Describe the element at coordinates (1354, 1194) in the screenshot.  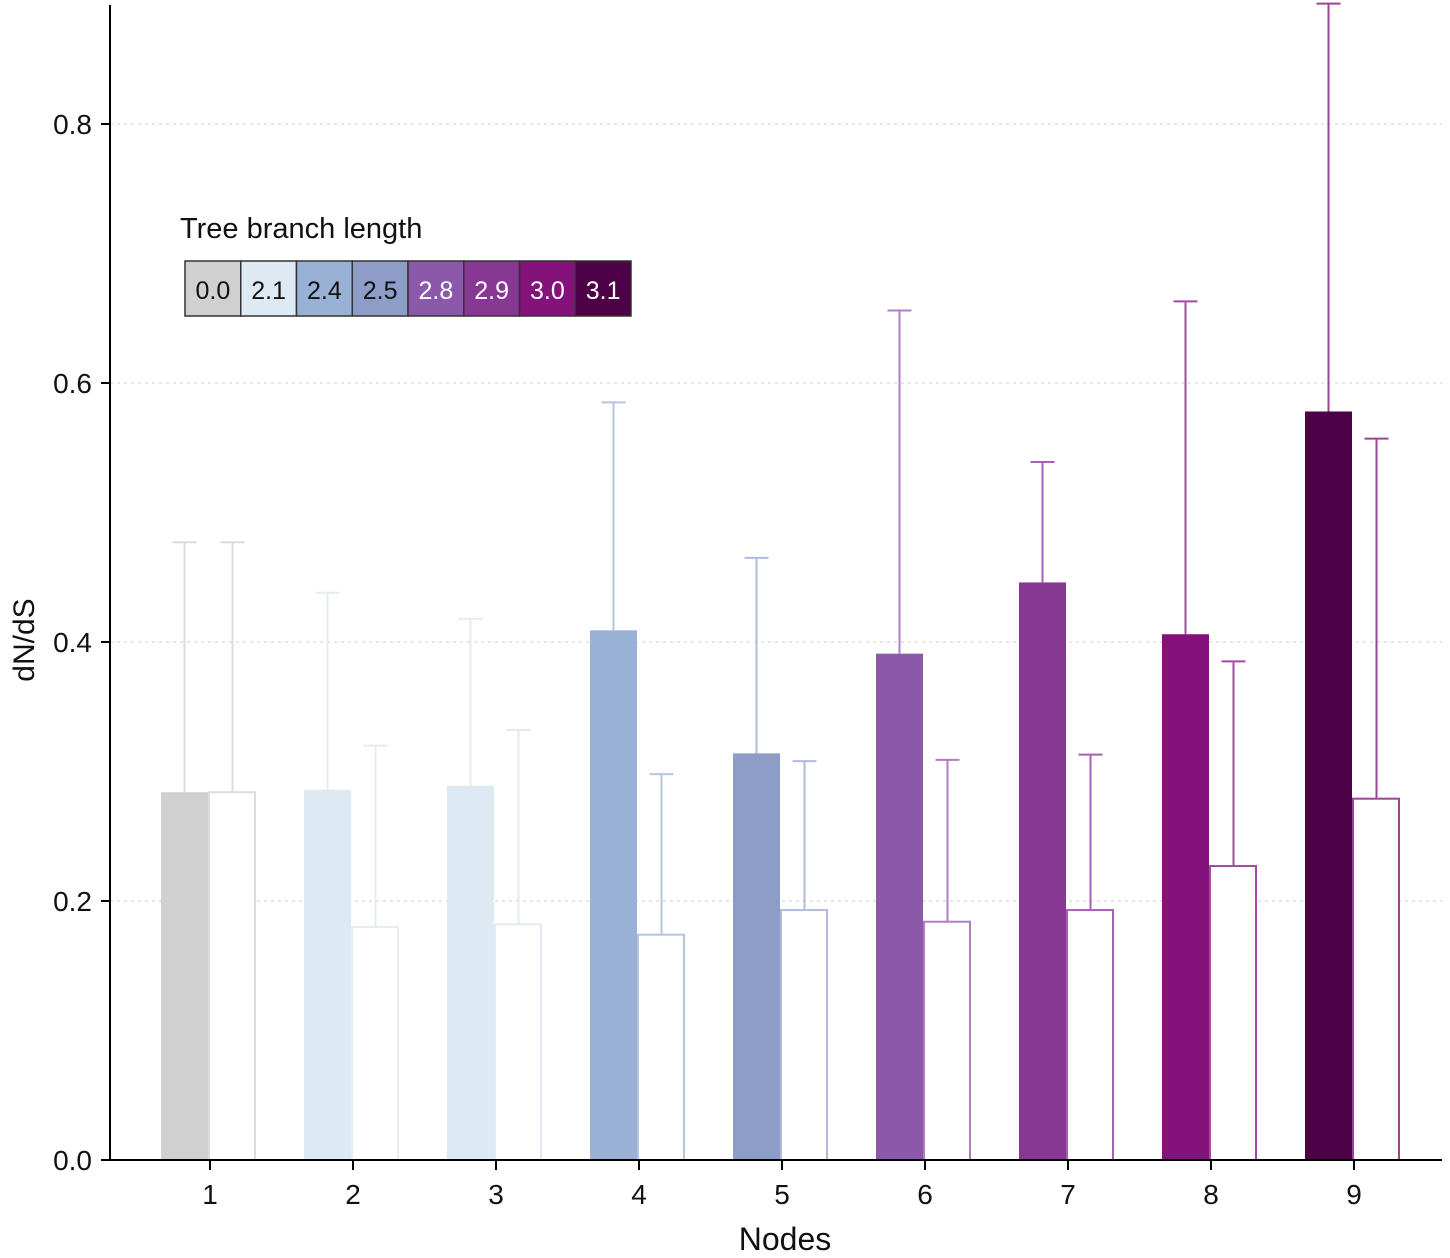
I see `x-tick-label: 9` at that location.